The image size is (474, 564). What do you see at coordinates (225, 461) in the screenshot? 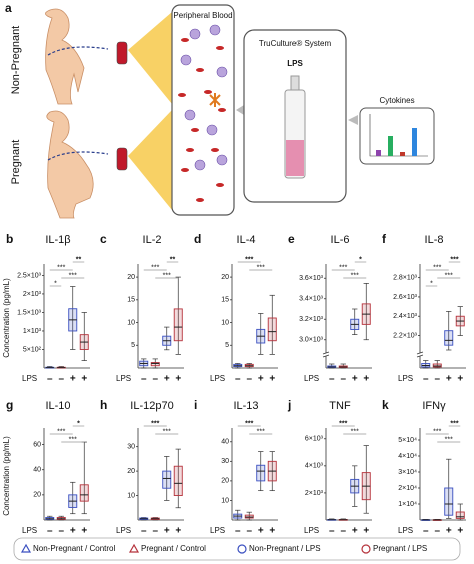
I see `y-tick-label: 30` at bounding box center [225, 461].